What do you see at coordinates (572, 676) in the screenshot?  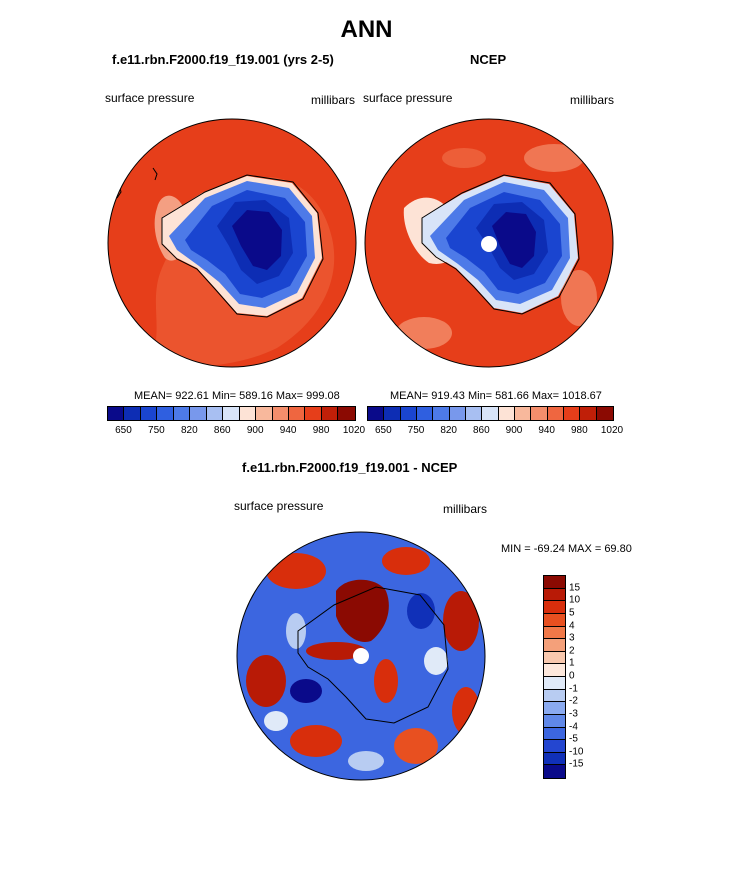 I see `colorbar-tick-label: 0` at bounding box center [572, 676].